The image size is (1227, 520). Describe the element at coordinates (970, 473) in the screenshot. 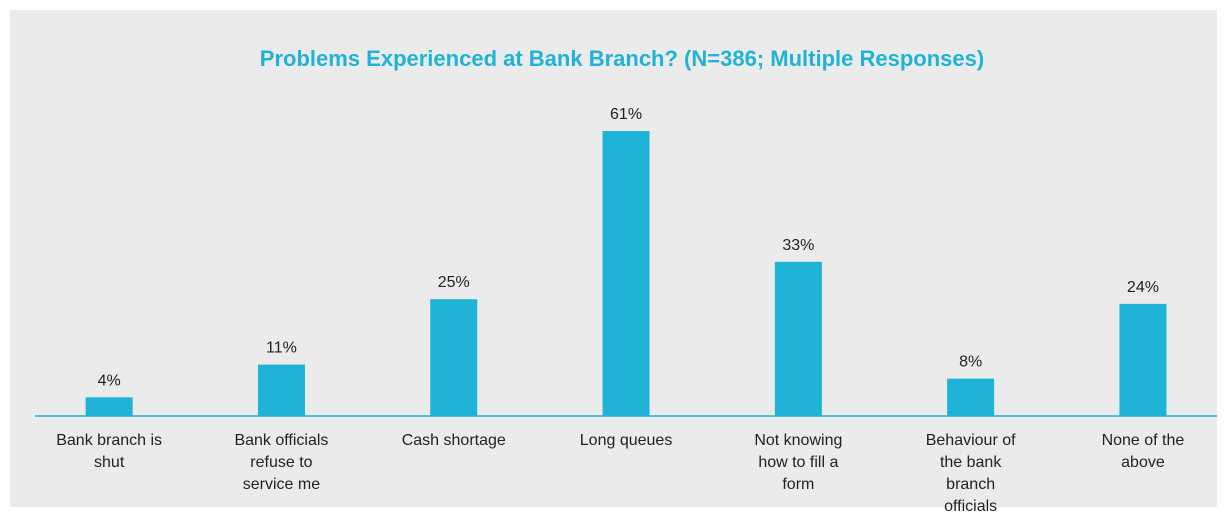

I see `x-tick-label: Behaviour of the bank branch officials` at that location.